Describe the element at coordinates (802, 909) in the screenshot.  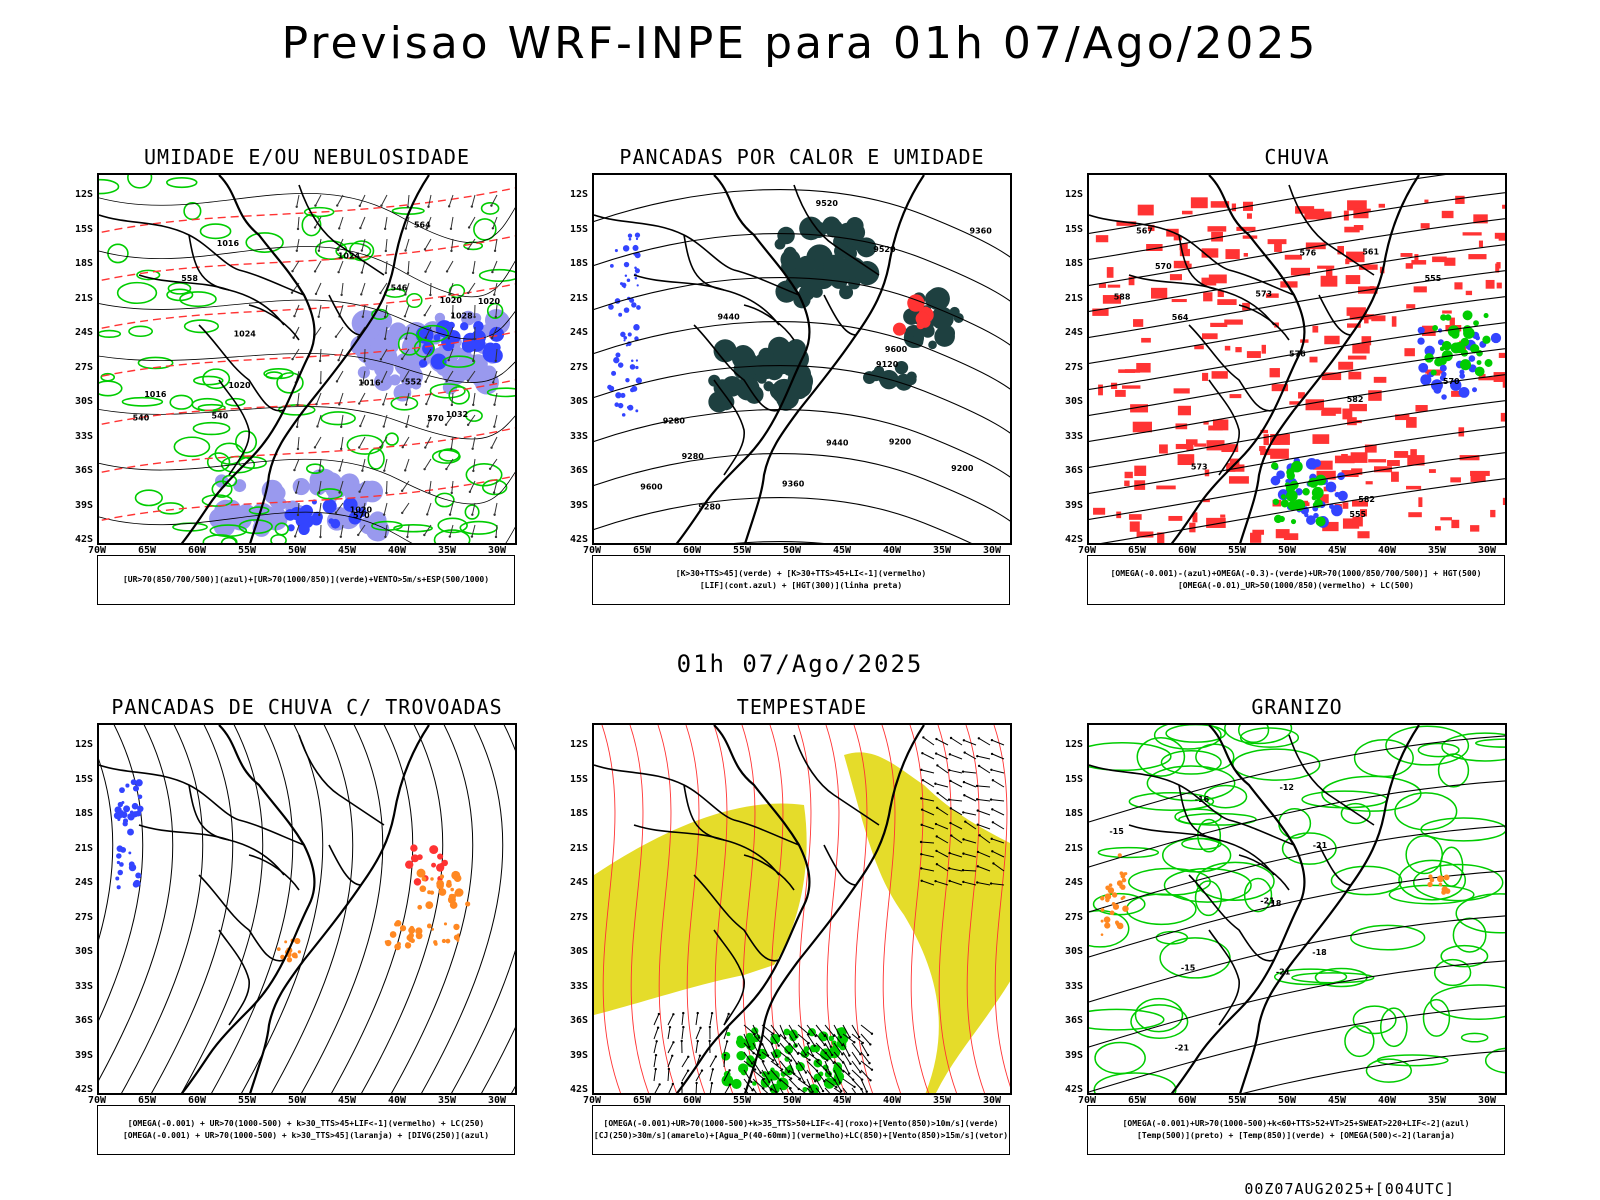
I see `map-area` at that location.